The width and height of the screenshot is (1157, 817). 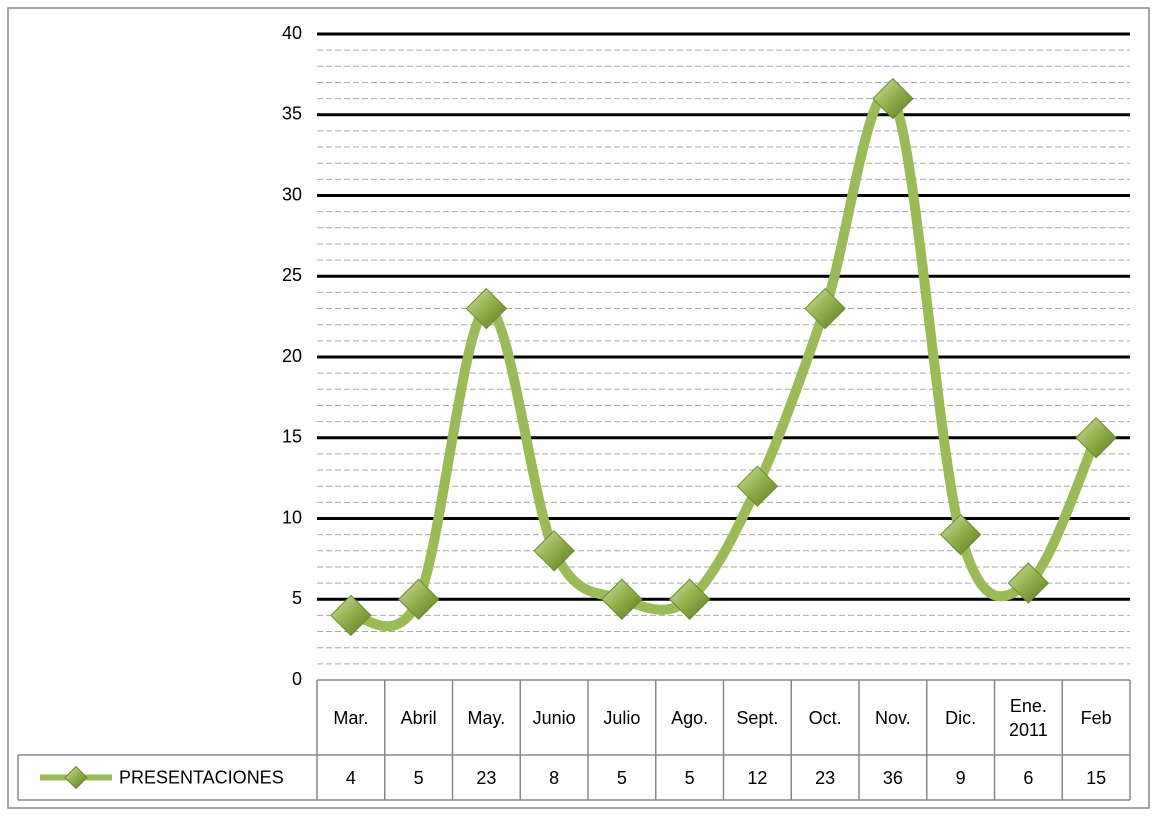 I want to click on table-value: 8, so click(x=554, y=777).